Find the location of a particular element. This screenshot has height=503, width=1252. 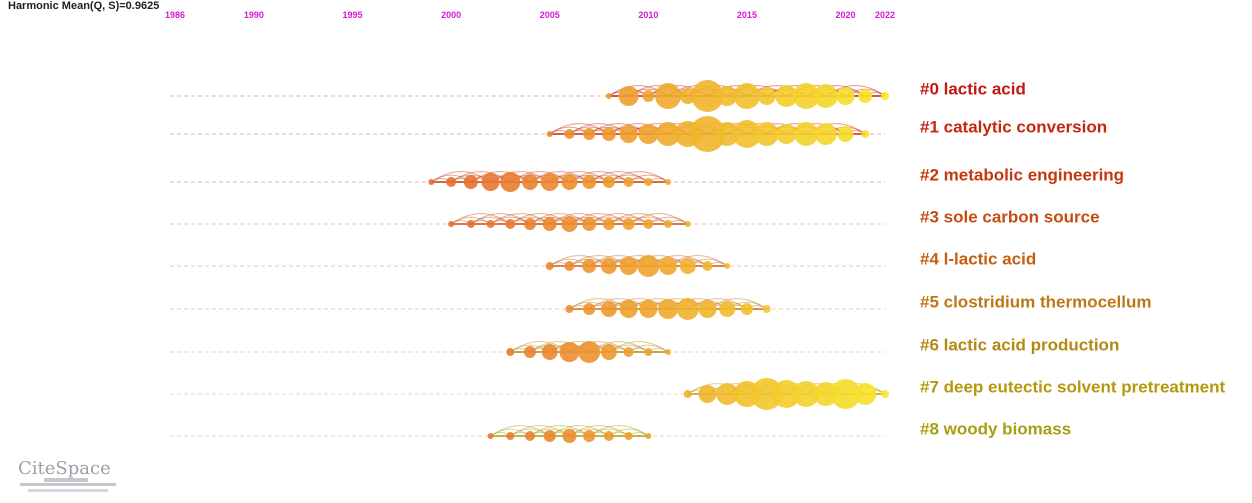

cluster: #2 metabolic engineering is located at coordinates (647, 178).